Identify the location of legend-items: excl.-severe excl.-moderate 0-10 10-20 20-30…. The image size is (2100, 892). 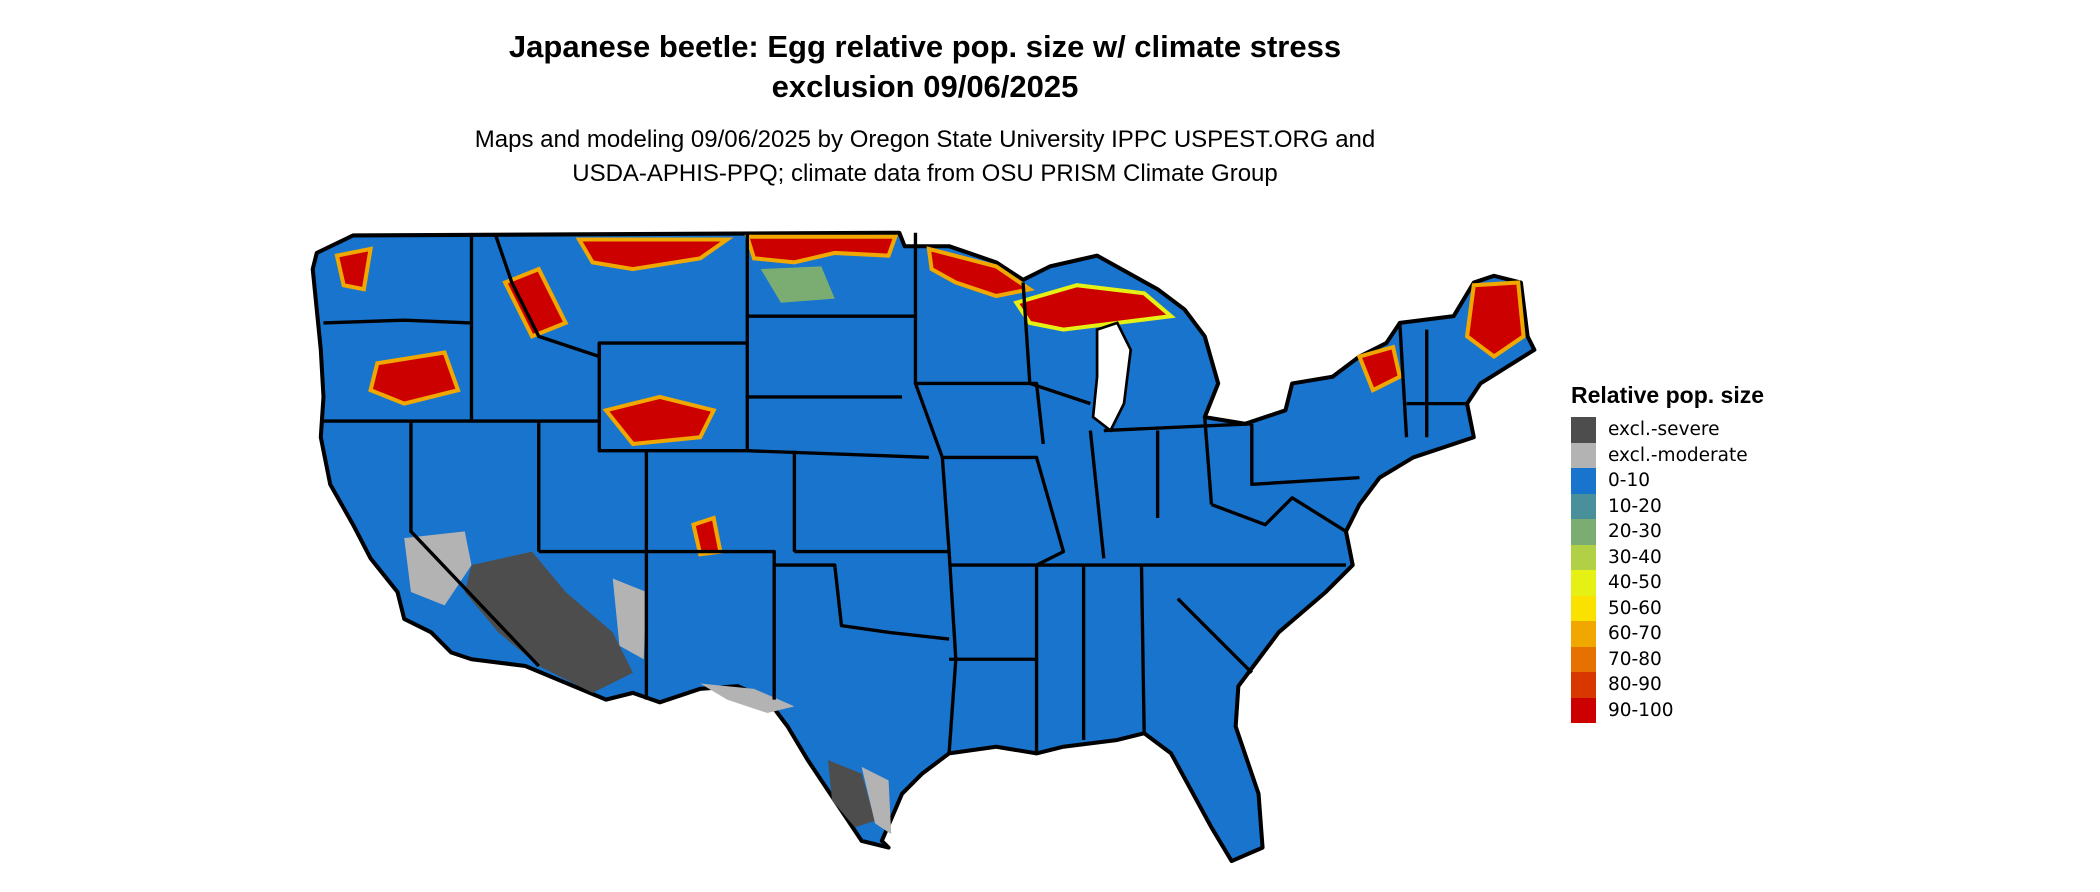
(1667, 570).